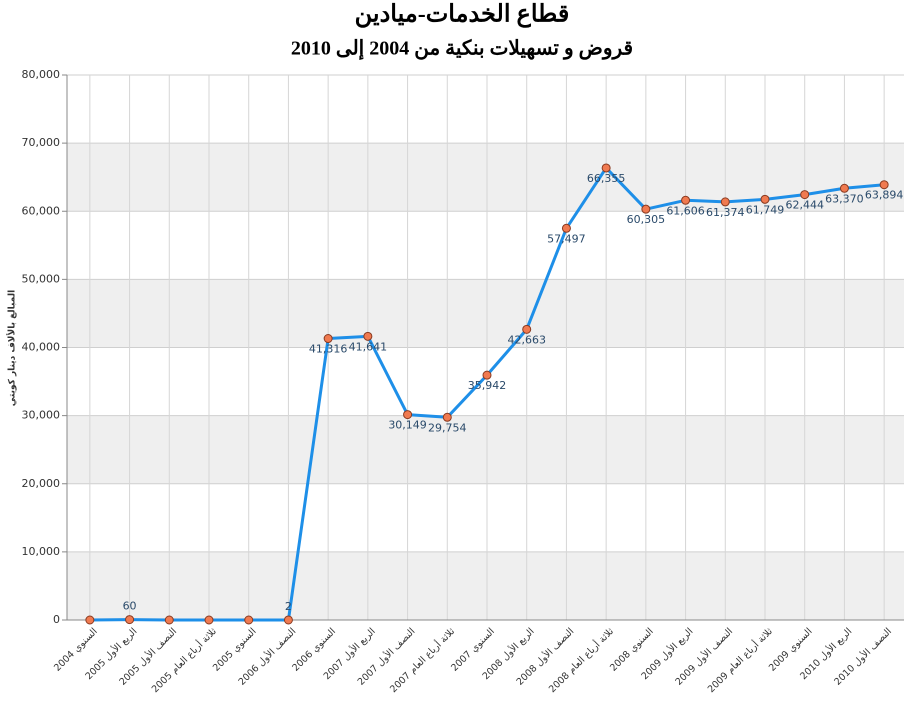 Image resolution: width=924 pixels, height=707 pixels. I want to click on value-label: 41,316, so click(328, 349).